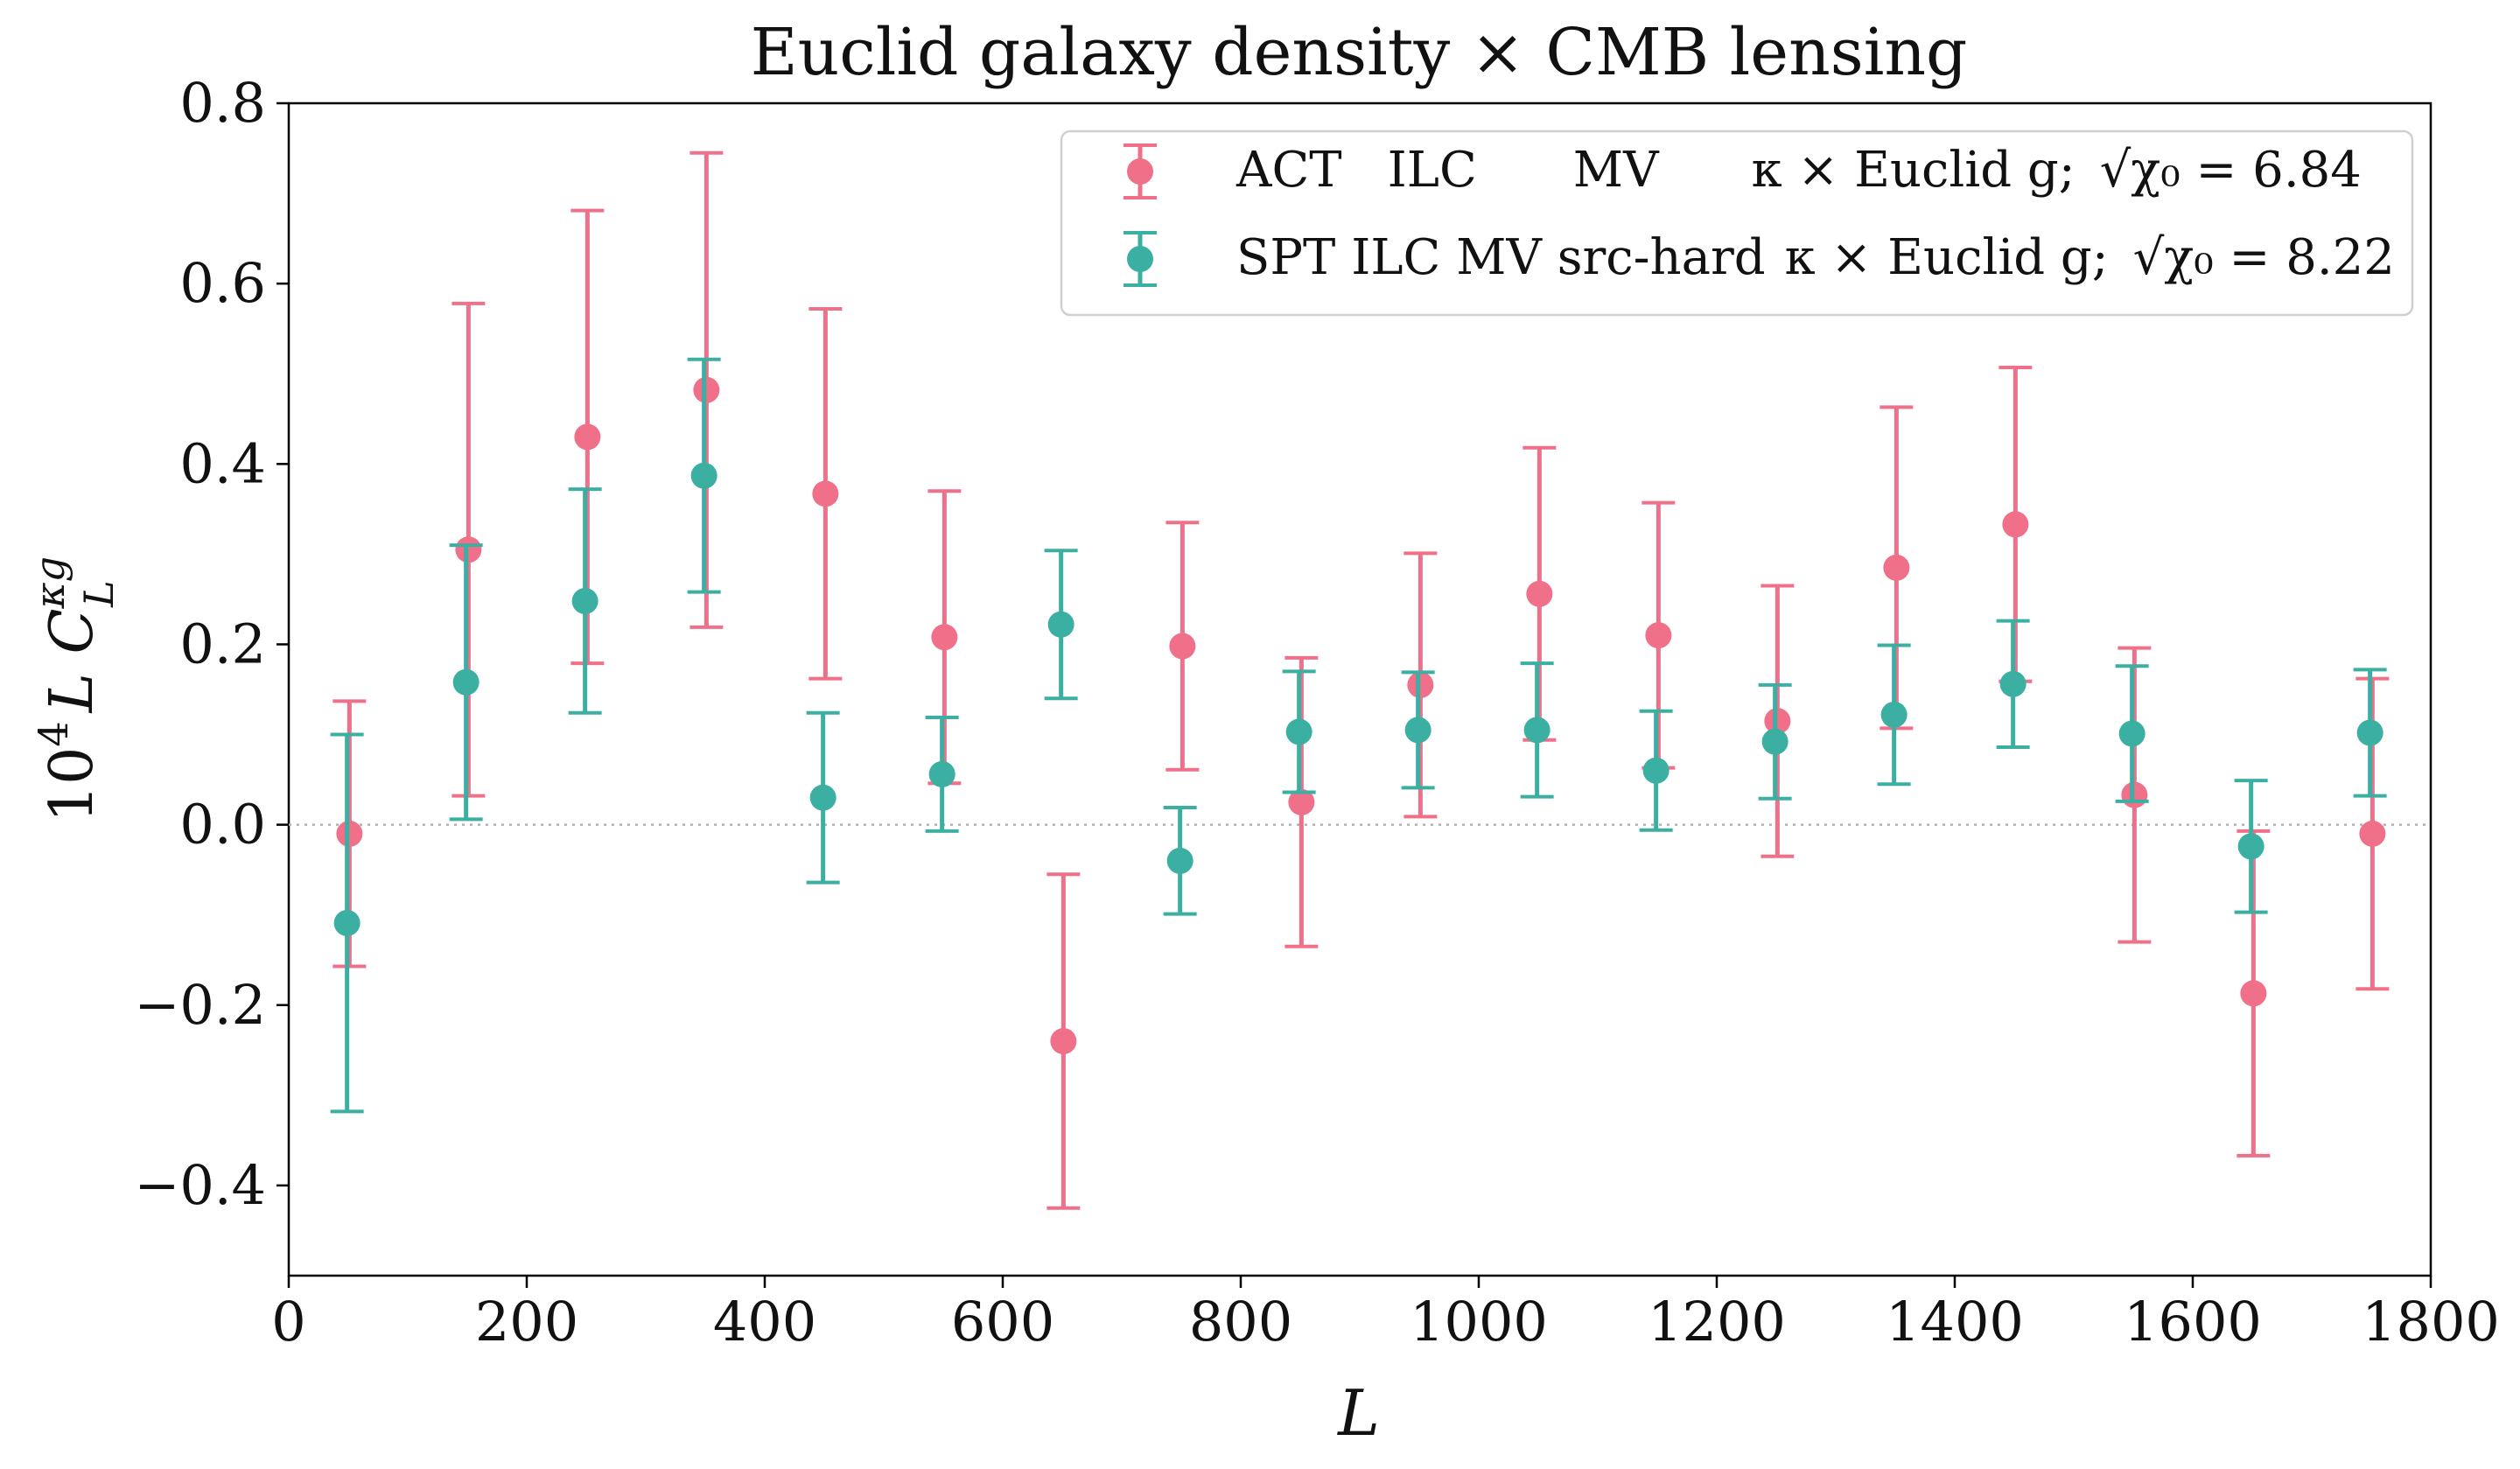  Describe the element at coordinates (2231, 171) in the screenshot. I see `legend-act-stat: √χ₀ = 6.84` at that location.